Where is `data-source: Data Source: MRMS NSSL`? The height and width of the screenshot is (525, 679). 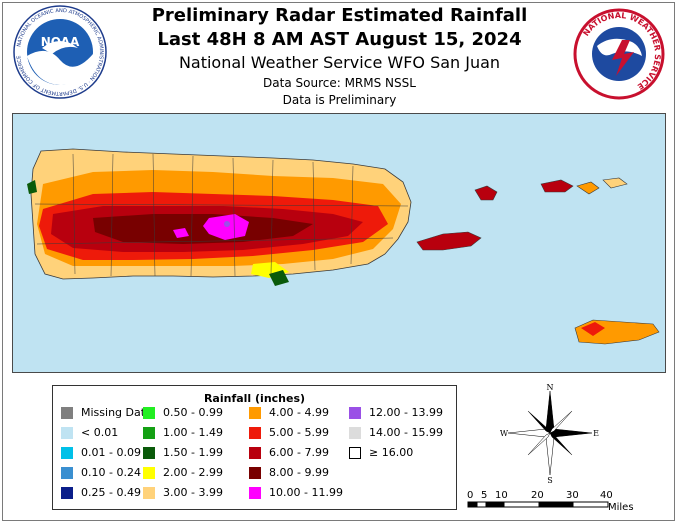
data-source: Data Source: MRMS NSSL is located at coordinates (339, 83).